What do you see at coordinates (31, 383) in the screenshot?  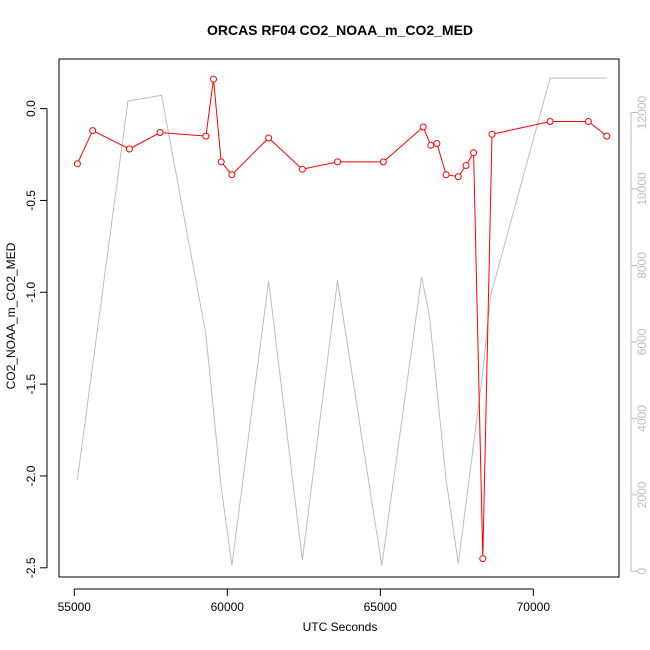 I see `y-tick-label: -1.5` at bounding box center [31, 383].